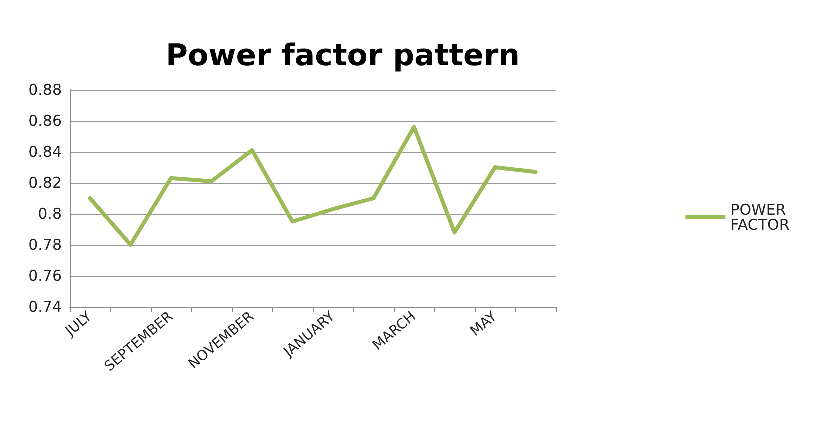  Describe the element at coordinates (45, 121) in the screenshot. I see `y-tick-label: 0.86` at that location.